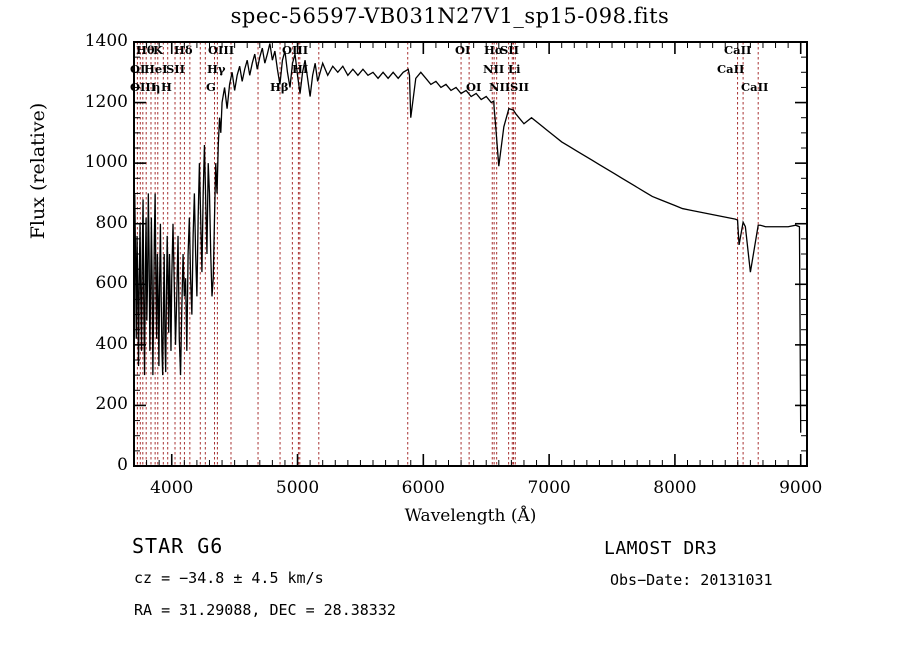 This screenshot has height=649, width=900. What do you see at coordinates (691, 580) in the screenshot?
I see `observation-date-text: Obs−Date: 20131031` at bounding box center [691, 580].